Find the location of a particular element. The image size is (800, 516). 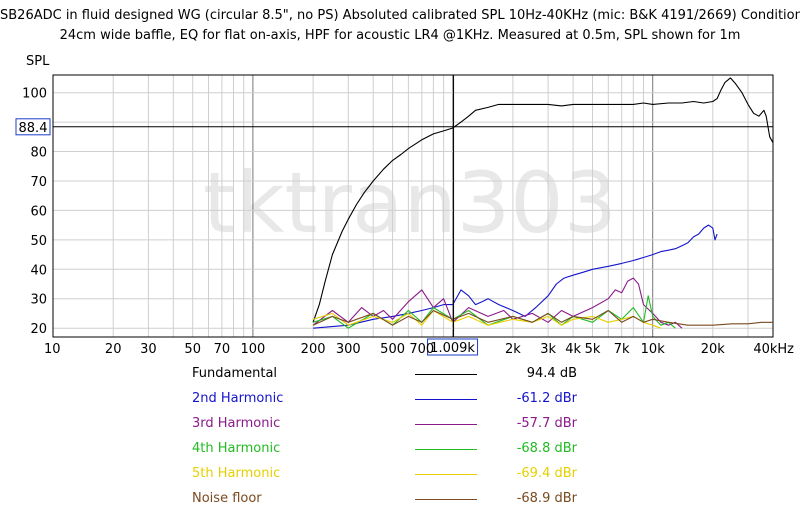

series-line-3rd-harmonic is located at coordinates (497, 303).